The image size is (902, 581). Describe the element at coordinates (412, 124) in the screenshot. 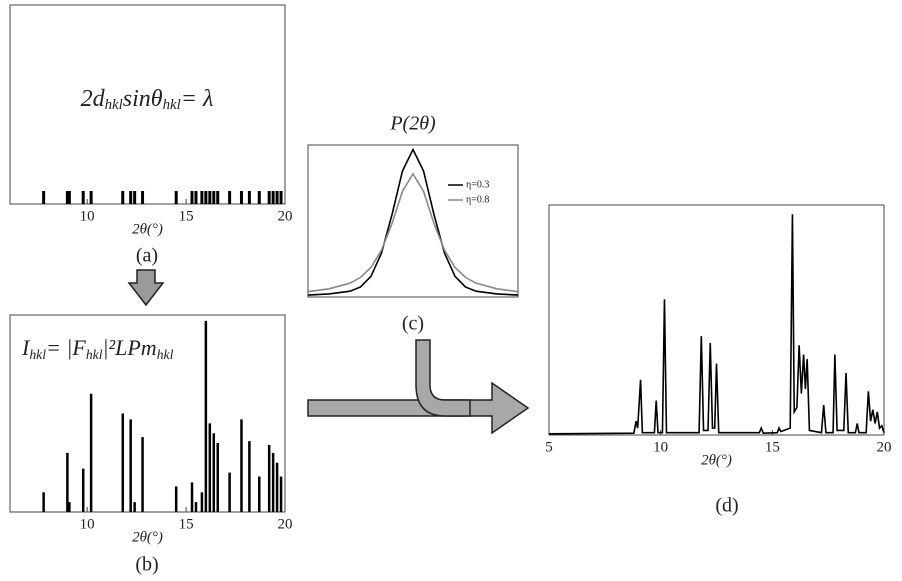

I see `chart-title: P(2θ)` at that location.